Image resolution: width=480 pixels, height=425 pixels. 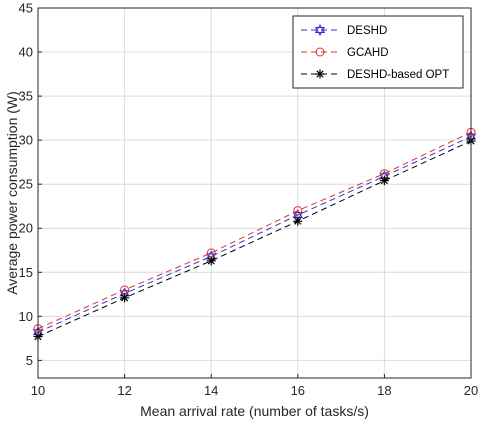 What do you see at coordinates (254, 411) in the screenshot?
I see `x-axis-title: Mean arrival rate (number of tasks/s)` at bounding box center [254, 411].